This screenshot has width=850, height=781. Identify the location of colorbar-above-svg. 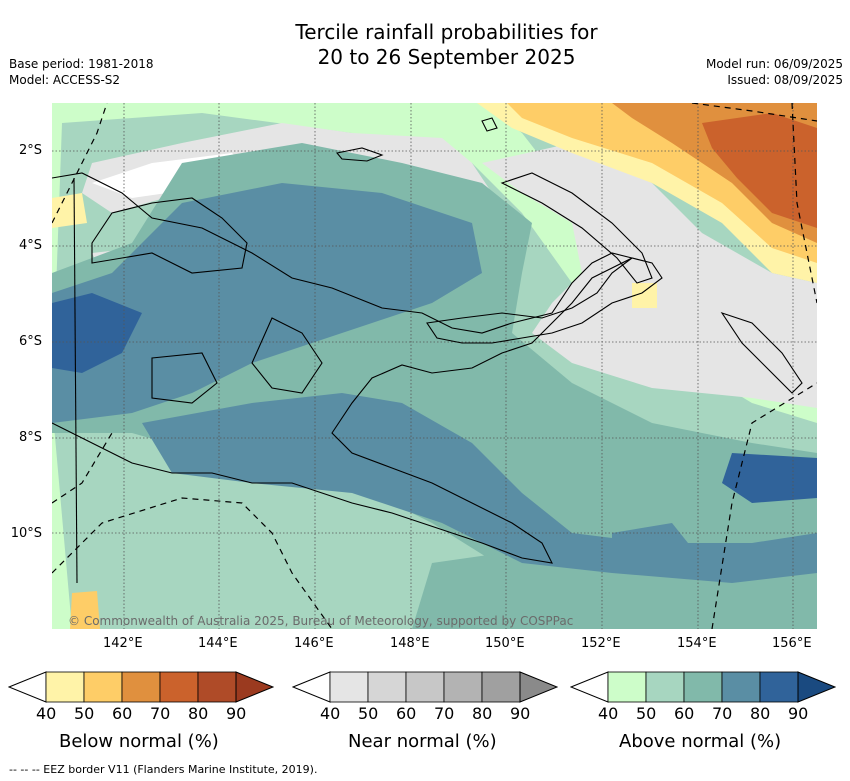
(703, 687).